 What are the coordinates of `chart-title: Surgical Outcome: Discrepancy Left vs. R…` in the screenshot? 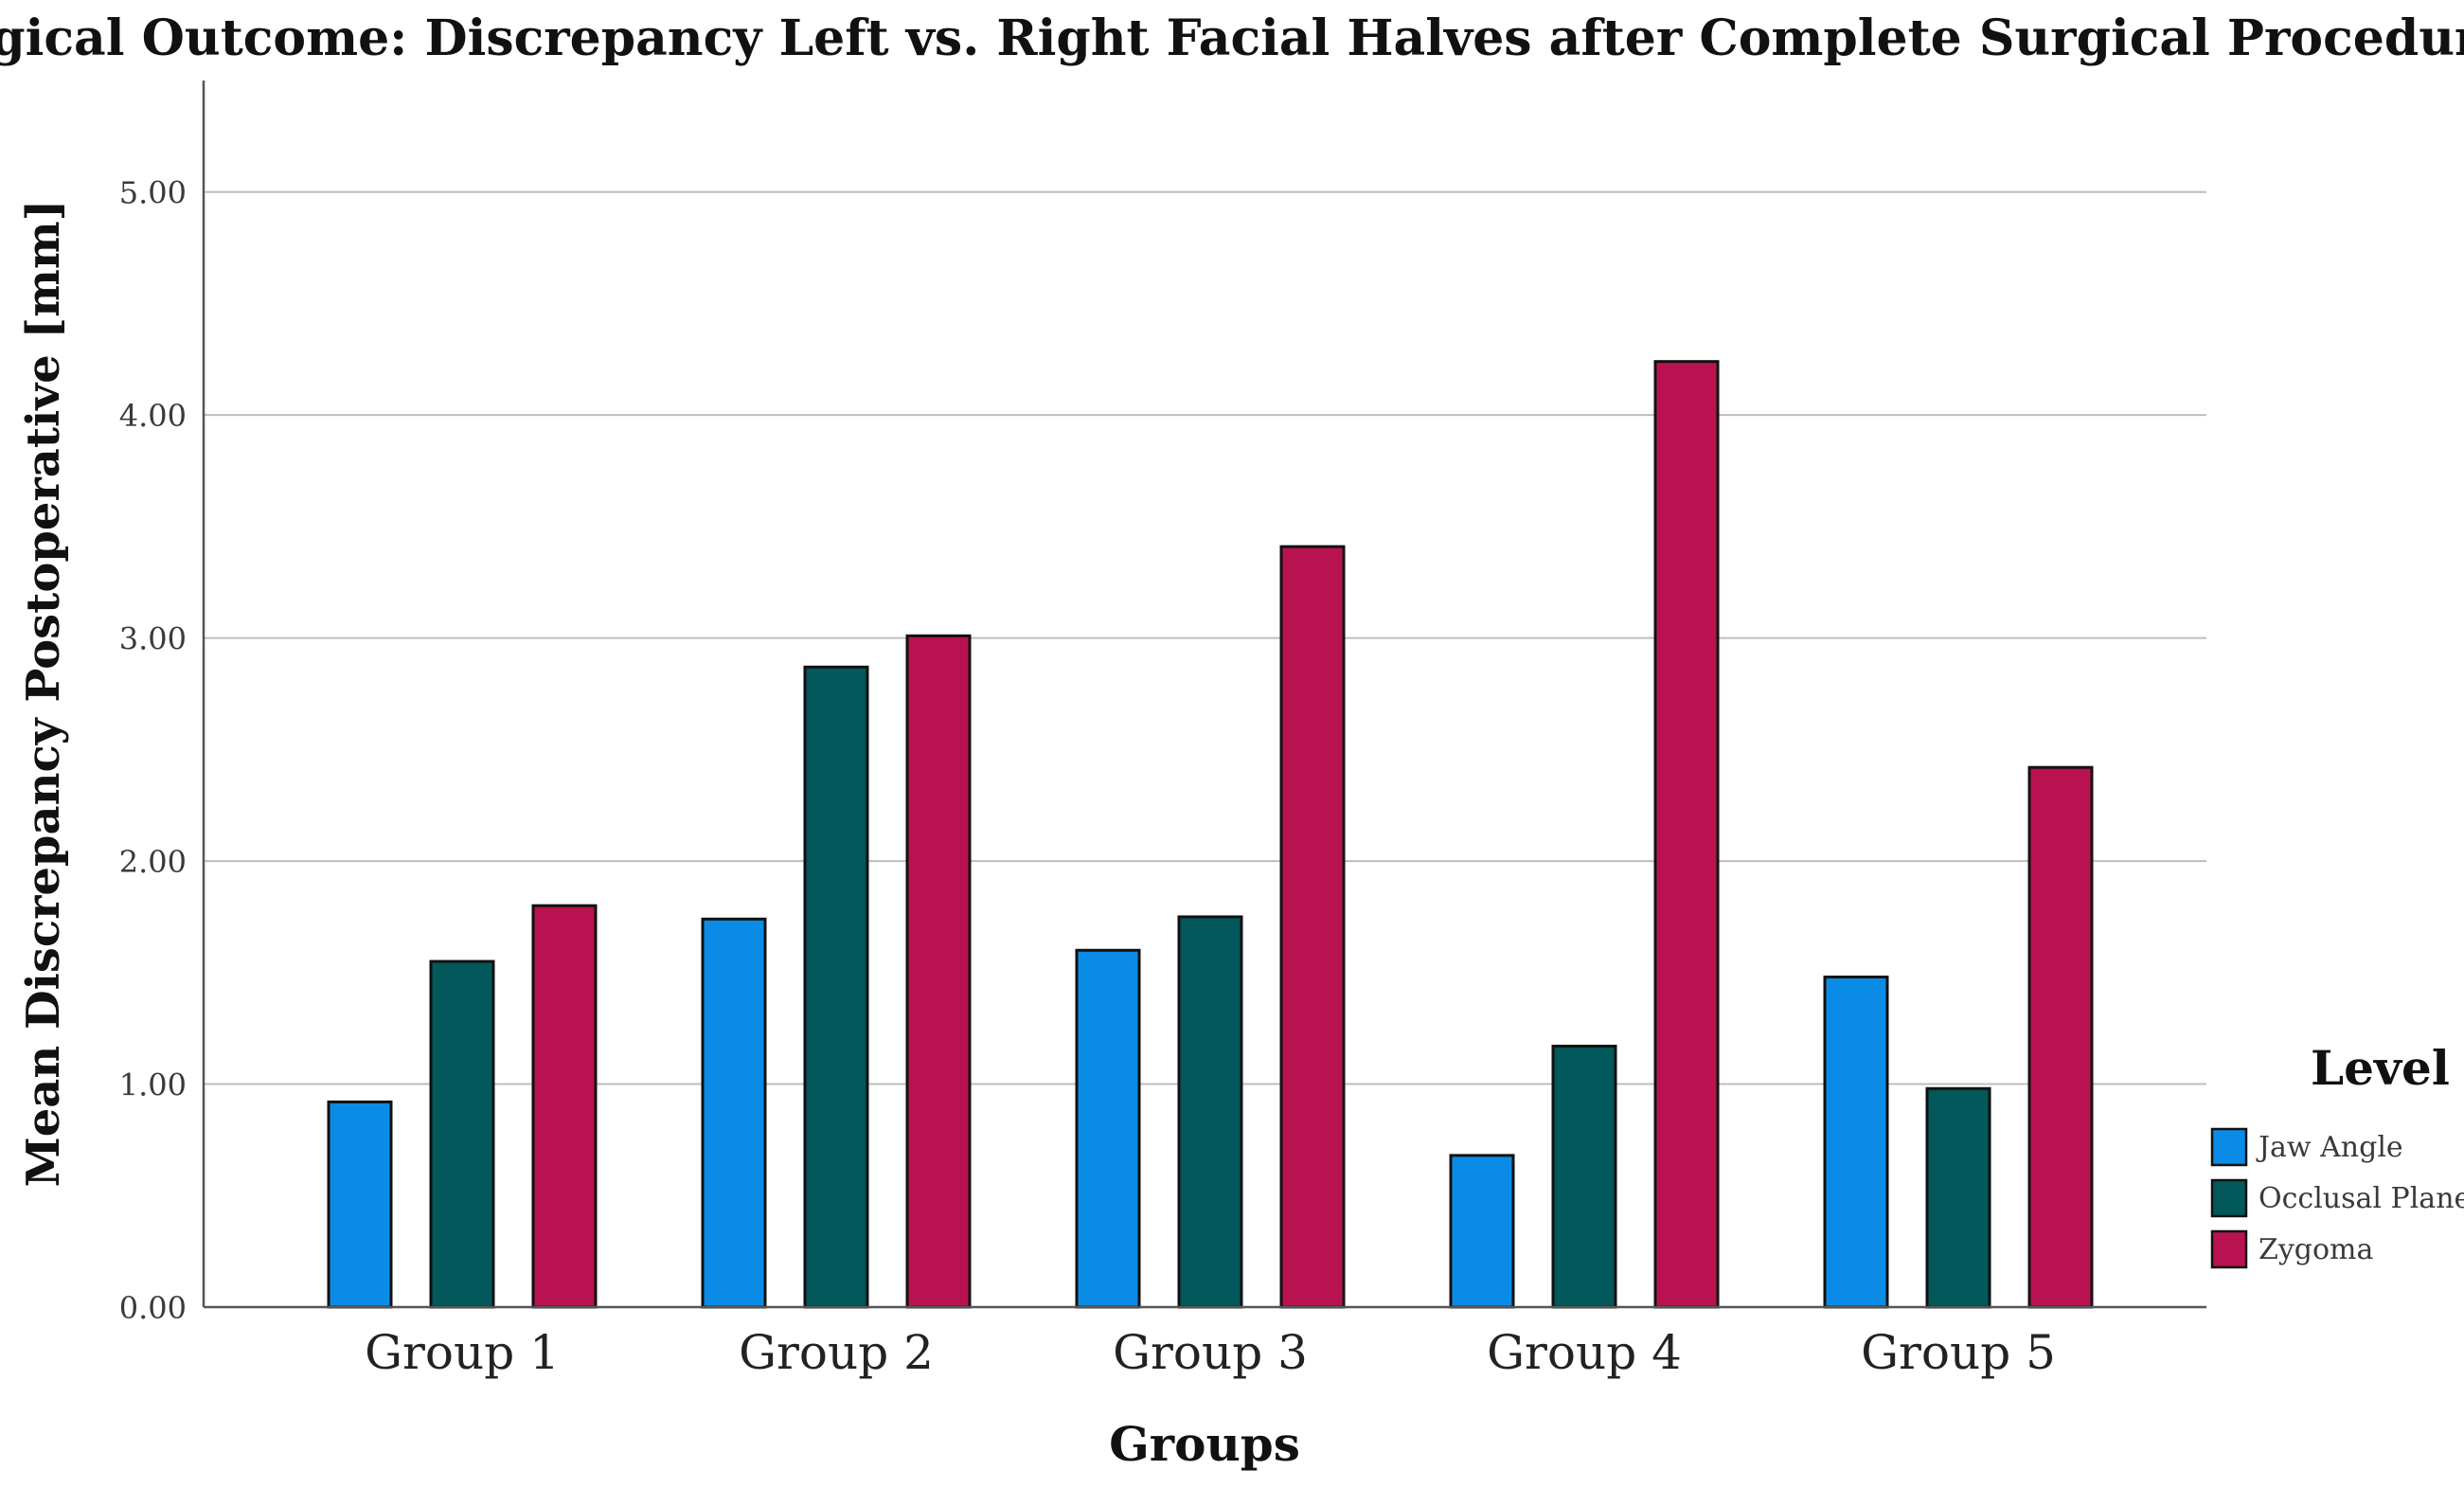 It's located at (1232, 38).